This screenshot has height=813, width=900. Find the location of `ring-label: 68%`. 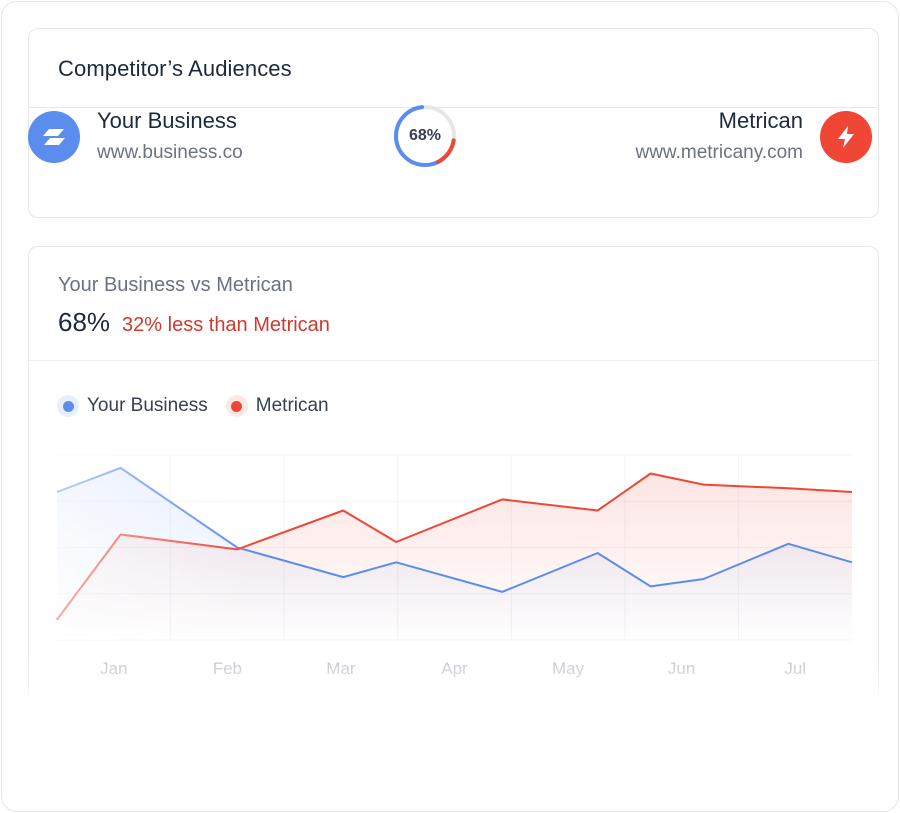

ring-label: 68% is located at coordinates (425, 135).